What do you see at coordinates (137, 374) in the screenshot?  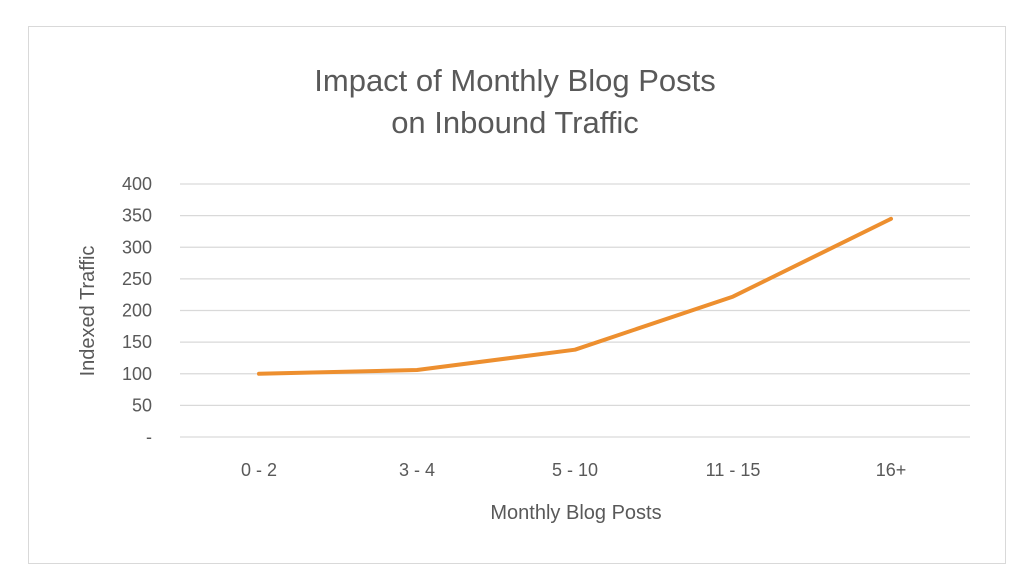 I see `y-tick-label: 100` at bounding box center [137, 374].